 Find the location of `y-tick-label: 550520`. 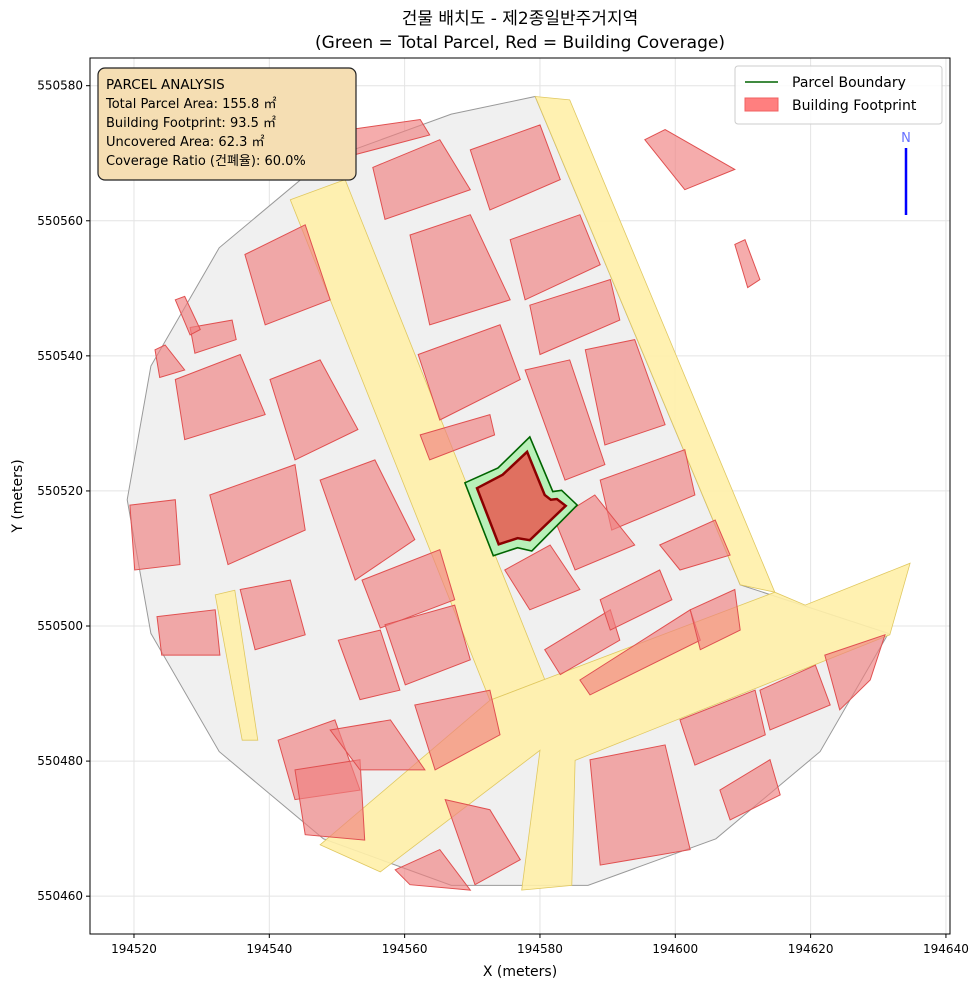

y-tick-label: 550520 is located at coordinates (60, 491).